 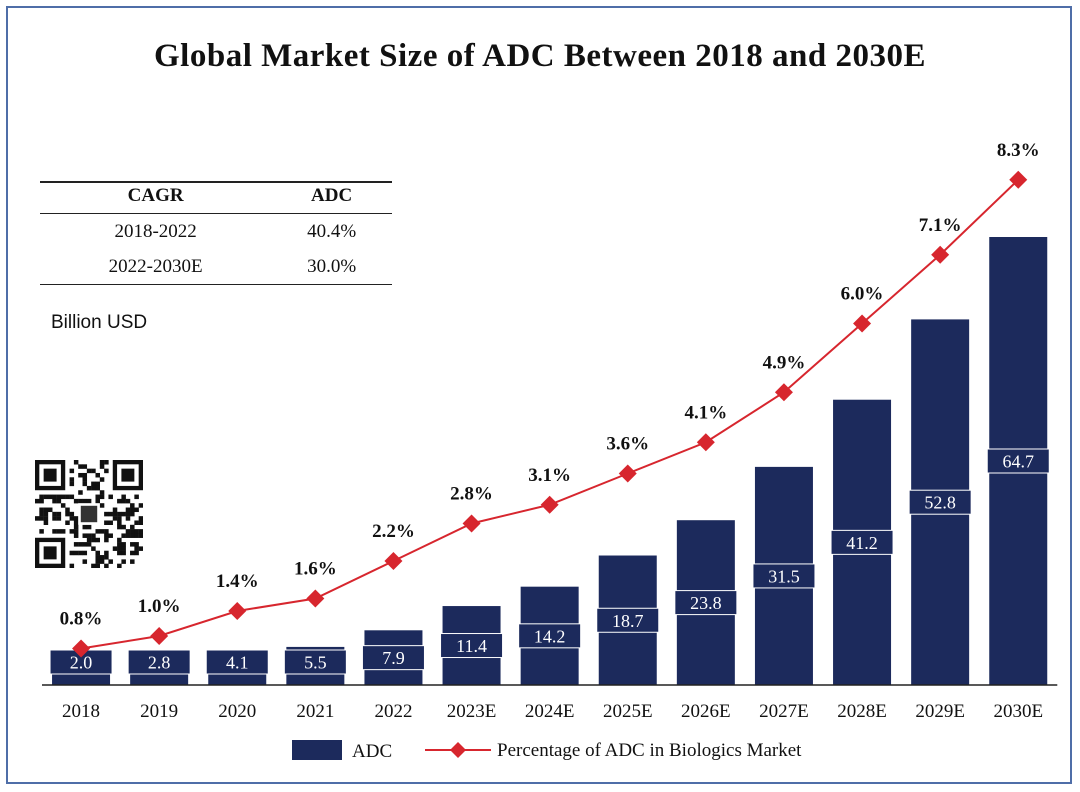 I want to click on bar-value-label: 2.8, so click(x=159, y=663).